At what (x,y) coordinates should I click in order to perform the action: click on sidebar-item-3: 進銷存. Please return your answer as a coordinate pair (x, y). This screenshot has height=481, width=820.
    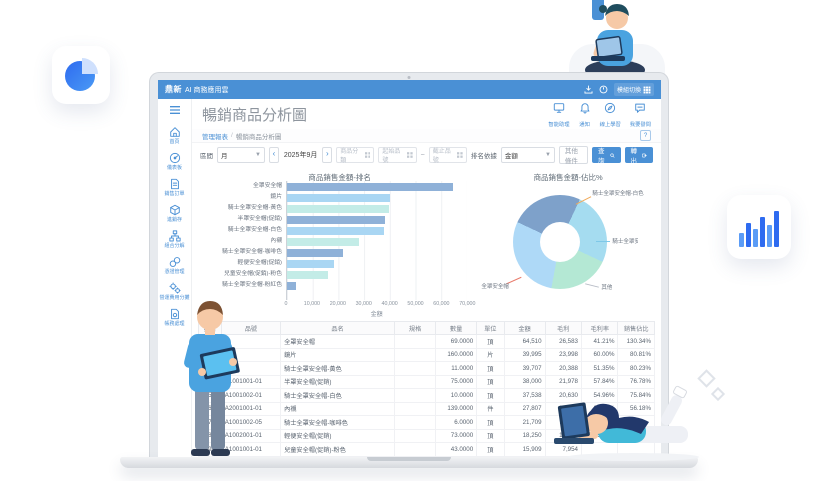
    Looking at the image, I should click on (175, 214).